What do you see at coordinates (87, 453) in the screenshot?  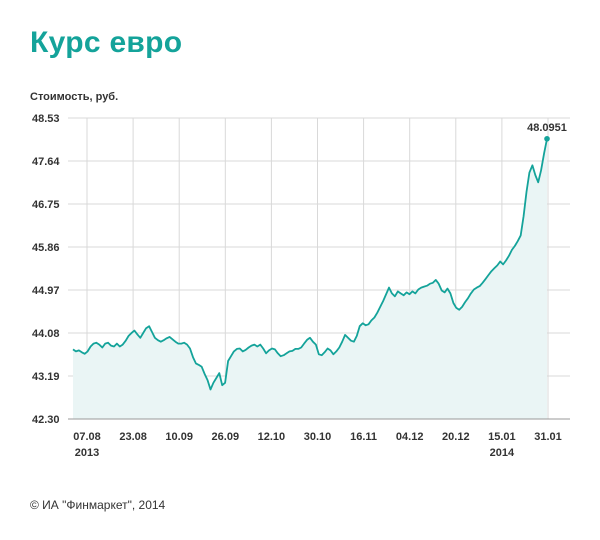 I see `year-label: 2013` at bounding box center [87, 453].